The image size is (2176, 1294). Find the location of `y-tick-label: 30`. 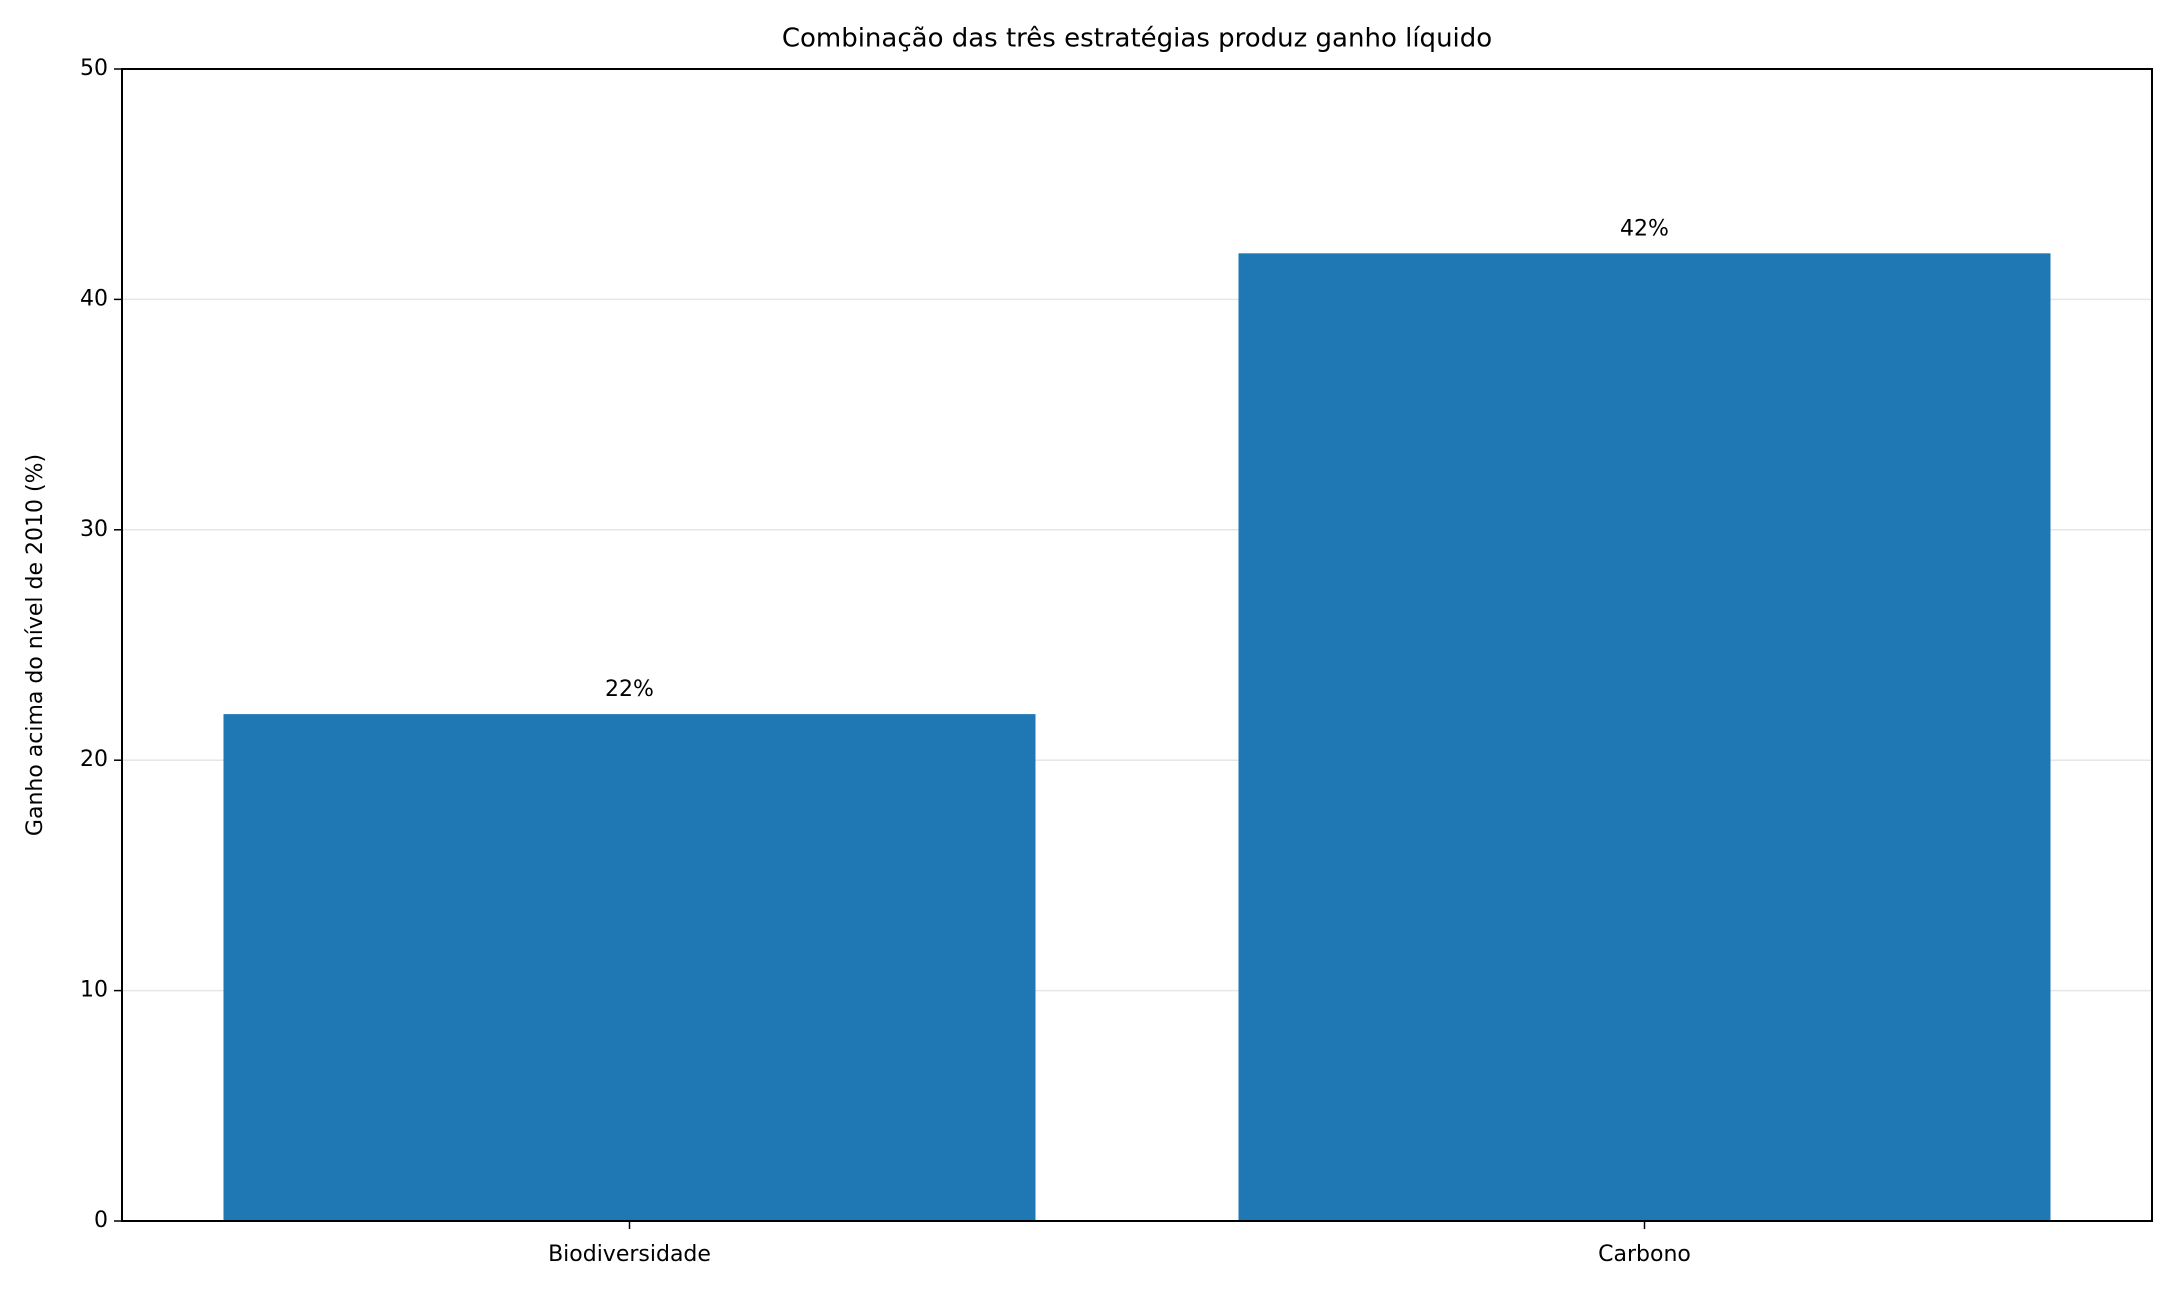

y-tick-label: 30 is located at coordinates (94, 529).